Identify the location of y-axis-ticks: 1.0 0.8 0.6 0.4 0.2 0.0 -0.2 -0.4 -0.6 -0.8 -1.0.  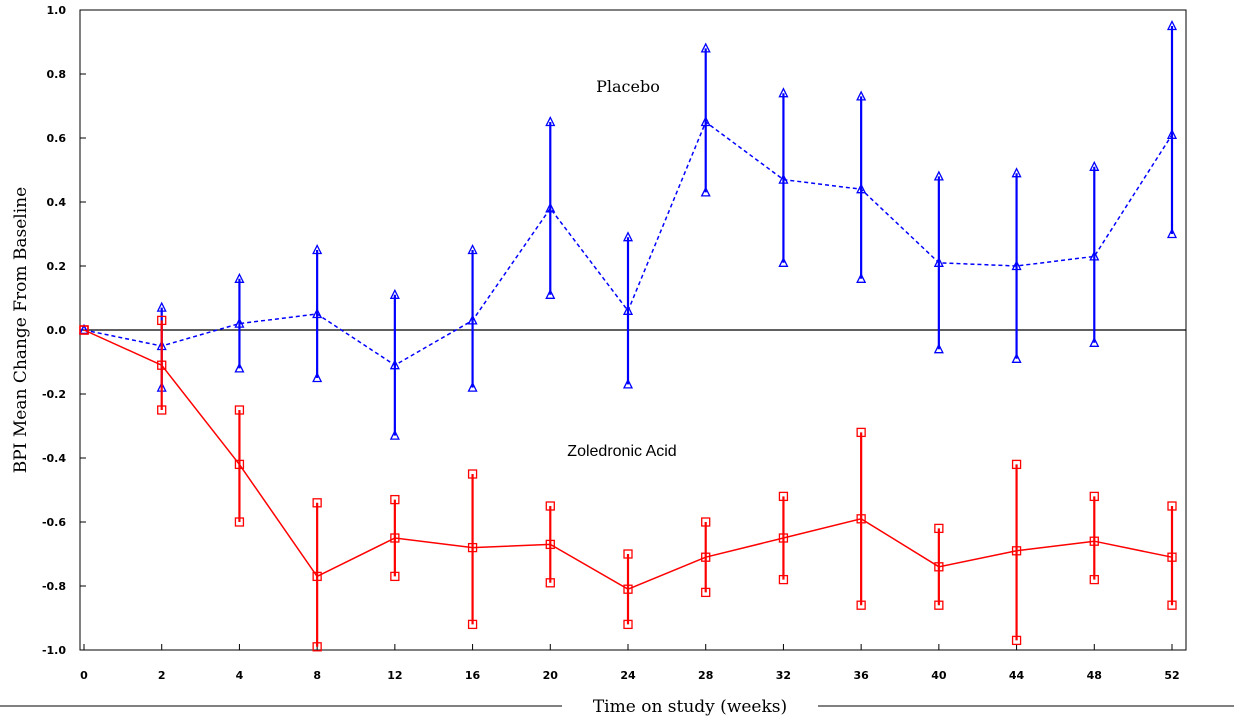
(64, 330).